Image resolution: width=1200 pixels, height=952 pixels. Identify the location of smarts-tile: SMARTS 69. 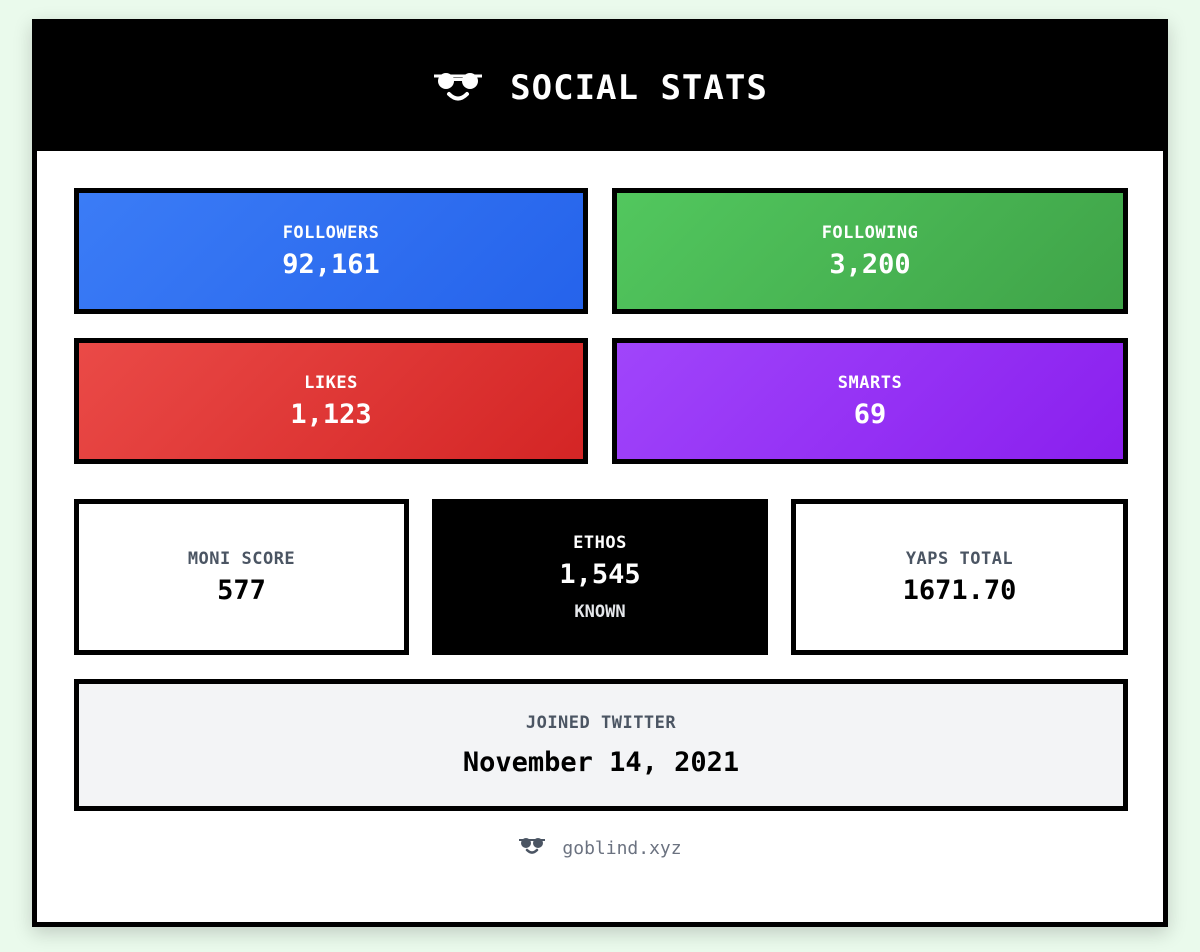
(870, 401).